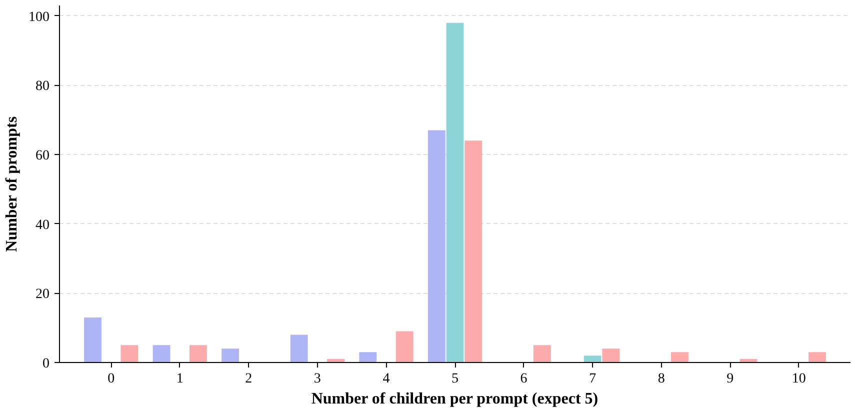  Describe the element at coordinates (43, 86) in the screenshot. I see `y-tick-label: 80` at that location.